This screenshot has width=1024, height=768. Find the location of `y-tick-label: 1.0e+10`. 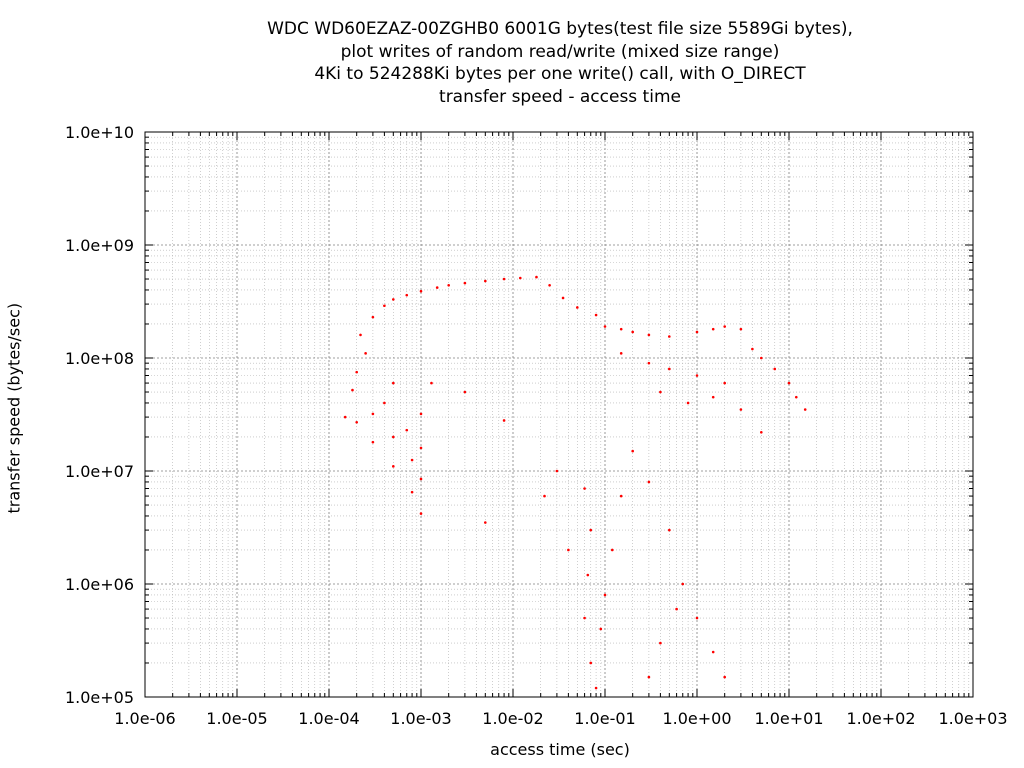

y-tick-label: 1.0e+10 is located at coordinates (99, 132).